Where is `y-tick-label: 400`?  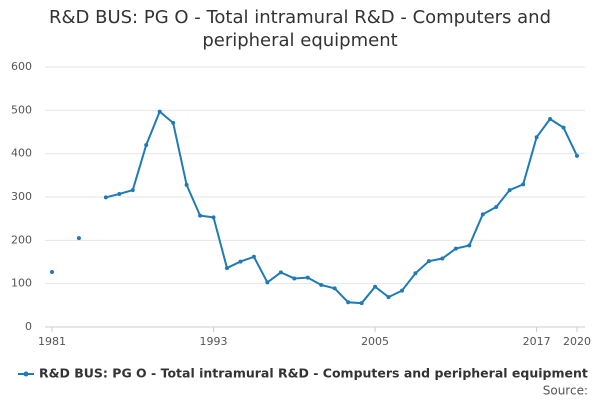
y-tick-label: 400 is located at coordinates (21, 153).